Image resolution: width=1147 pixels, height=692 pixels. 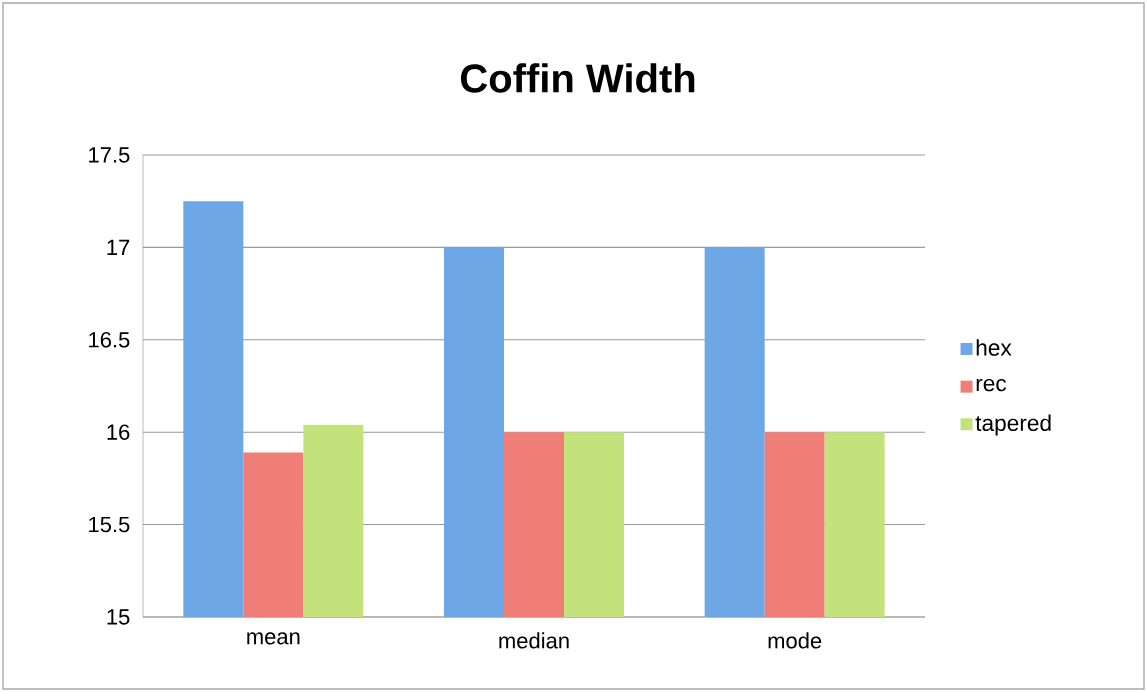 What do you see at coordinates (991, 385) in the screenshot?
I see `legend-label: rec` at bounding box center [991, 385].